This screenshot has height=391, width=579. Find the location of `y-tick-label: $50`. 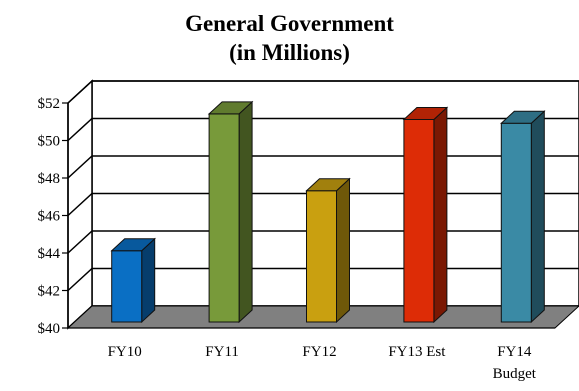

y-tick-label: $50 is located at coordinates (49, 142).